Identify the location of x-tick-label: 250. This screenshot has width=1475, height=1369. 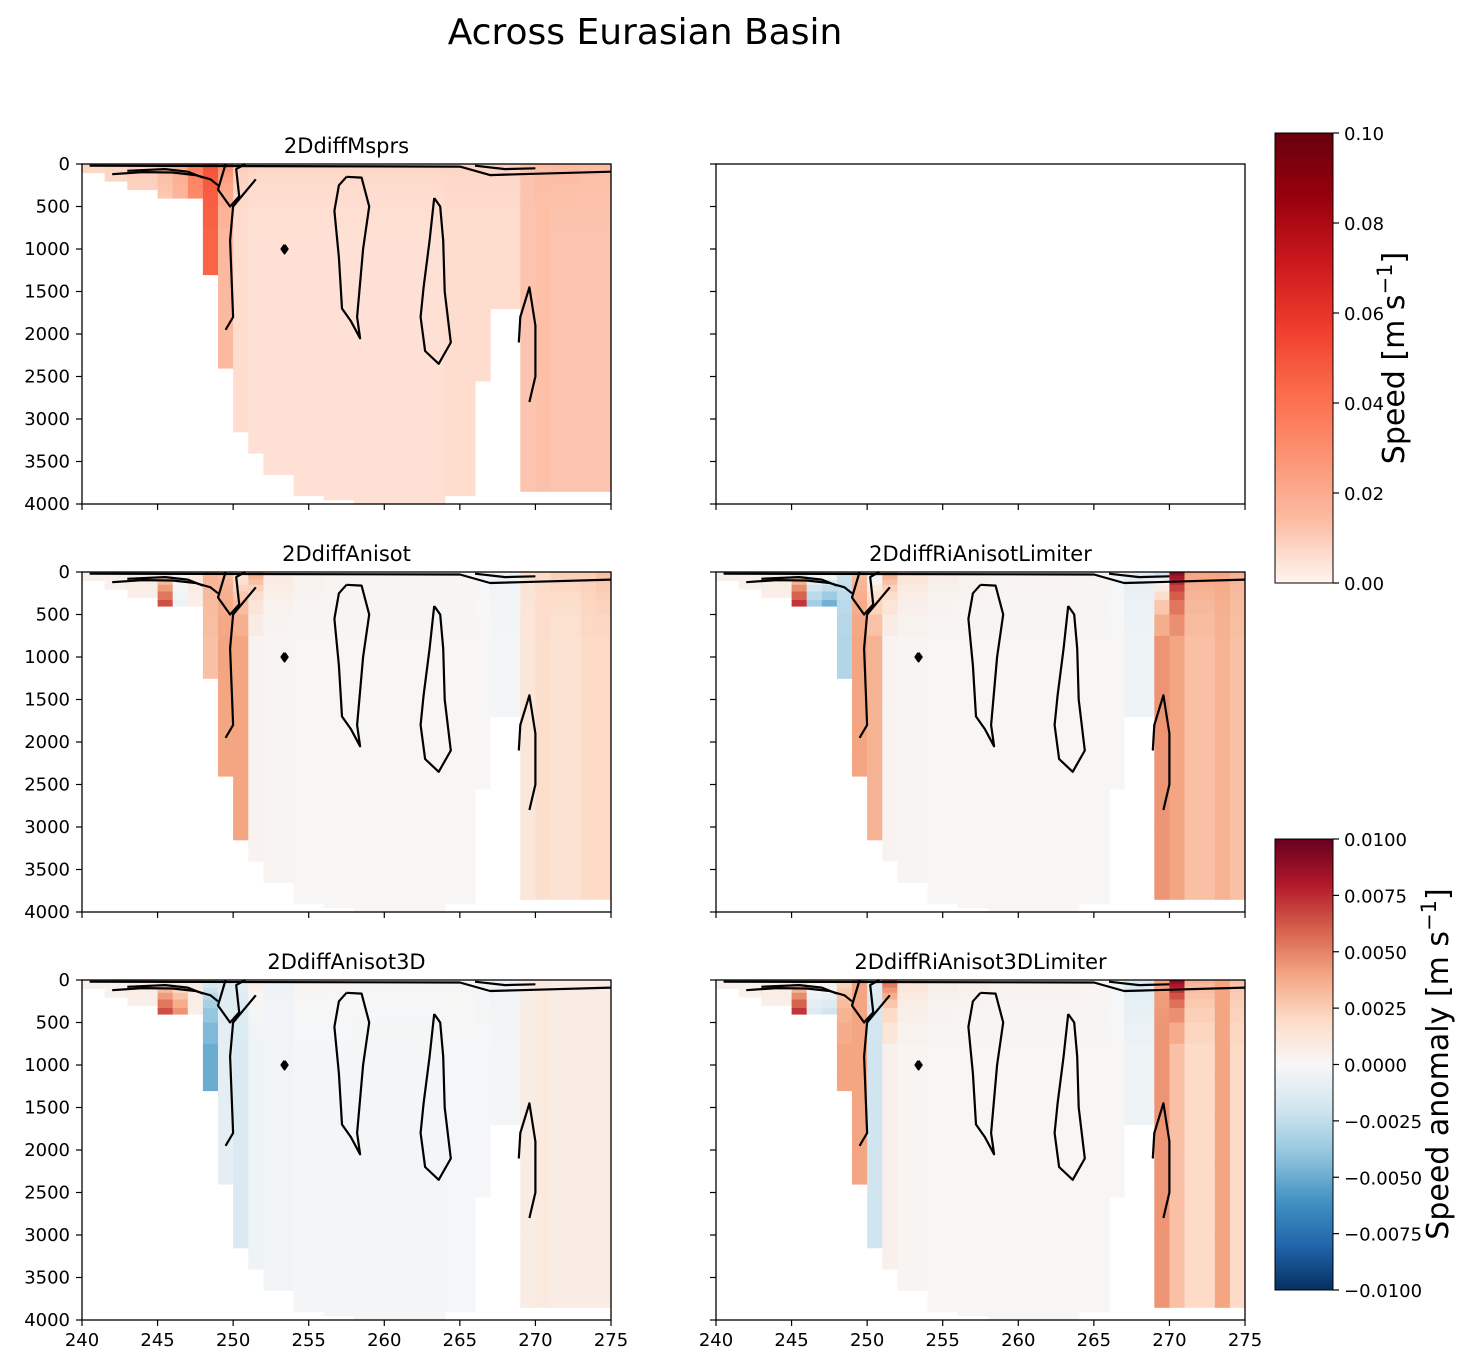
(233, 1340).